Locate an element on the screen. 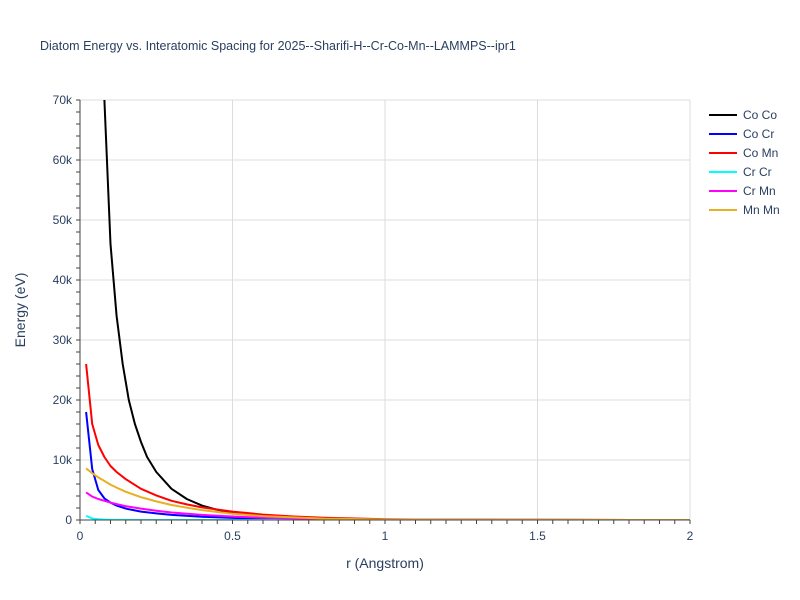 The image size is (800, 600). y-tick-label: 60k is located at coordinates (63, 160).